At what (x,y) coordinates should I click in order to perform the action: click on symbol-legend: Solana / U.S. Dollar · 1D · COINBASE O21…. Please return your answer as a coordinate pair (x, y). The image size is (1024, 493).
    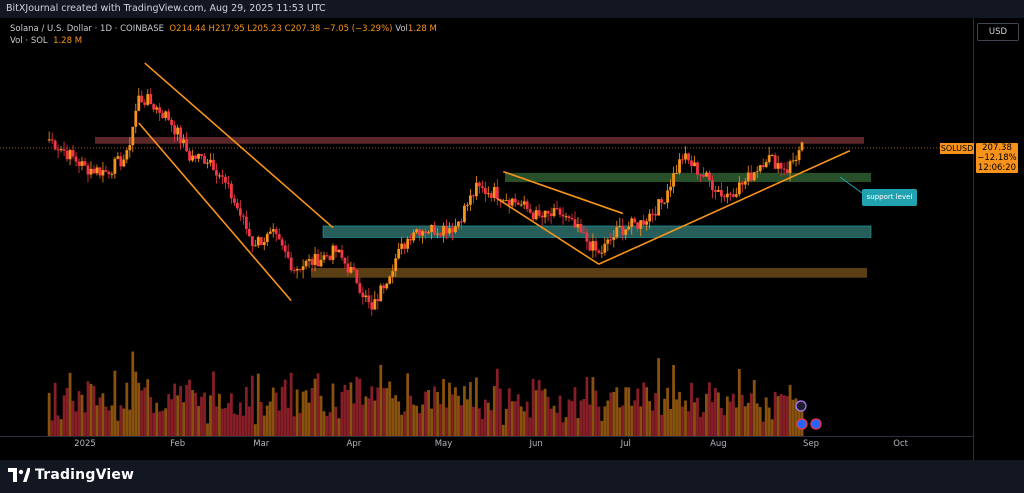
    Looking at the image, I should click on (223, 29).